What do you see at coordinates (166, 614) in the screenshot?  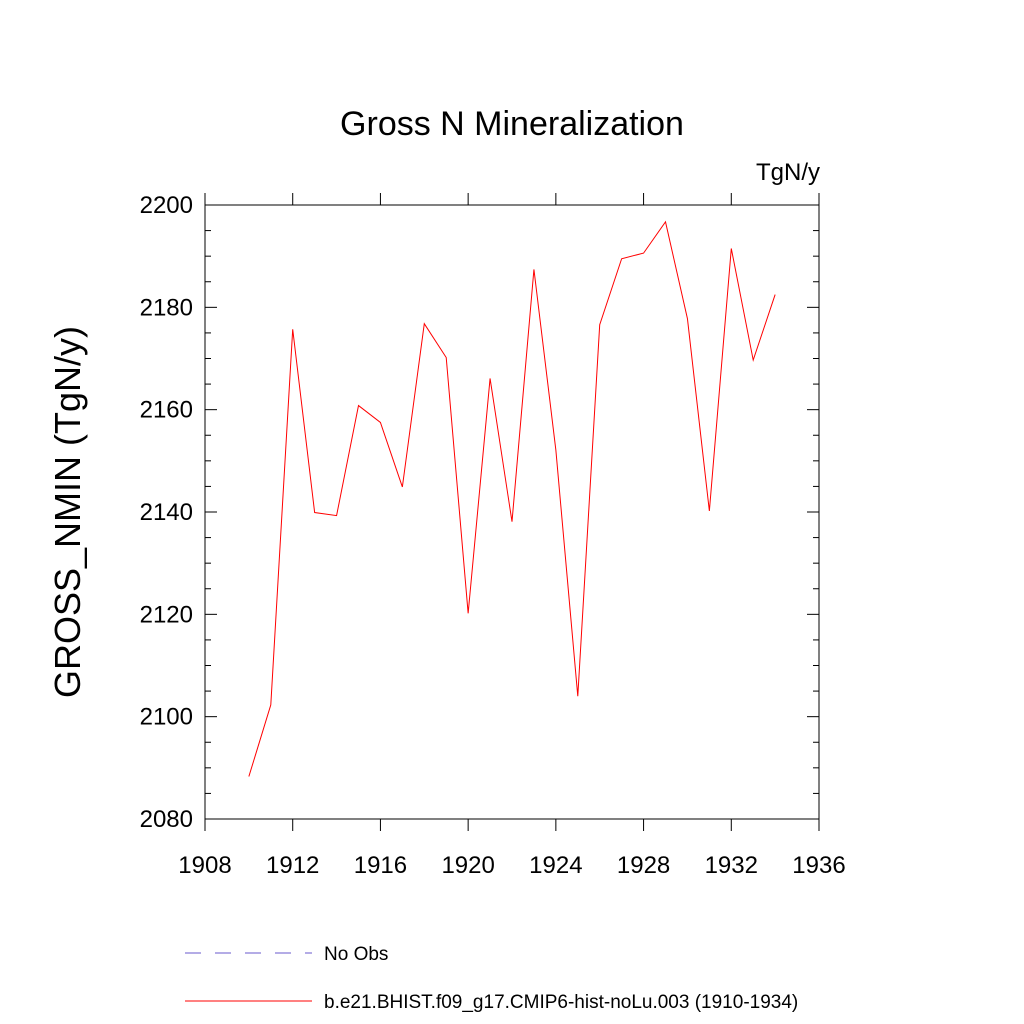 I see `y-tick-label: 2120` at bounding box center [166, 614].